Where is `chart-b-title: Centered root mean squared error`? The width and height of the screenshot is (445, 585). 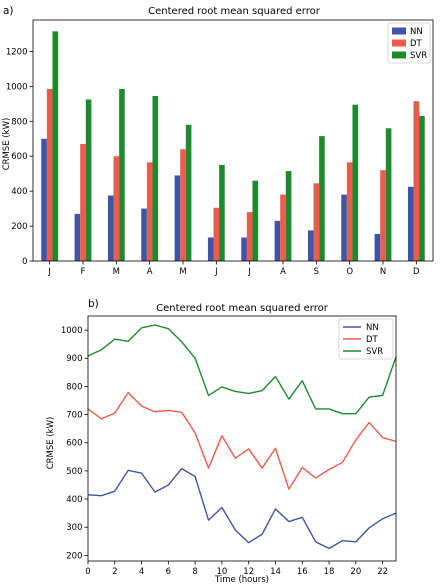 chart-b-title: Centered root mean squared error is located at coordinates (242, 308).